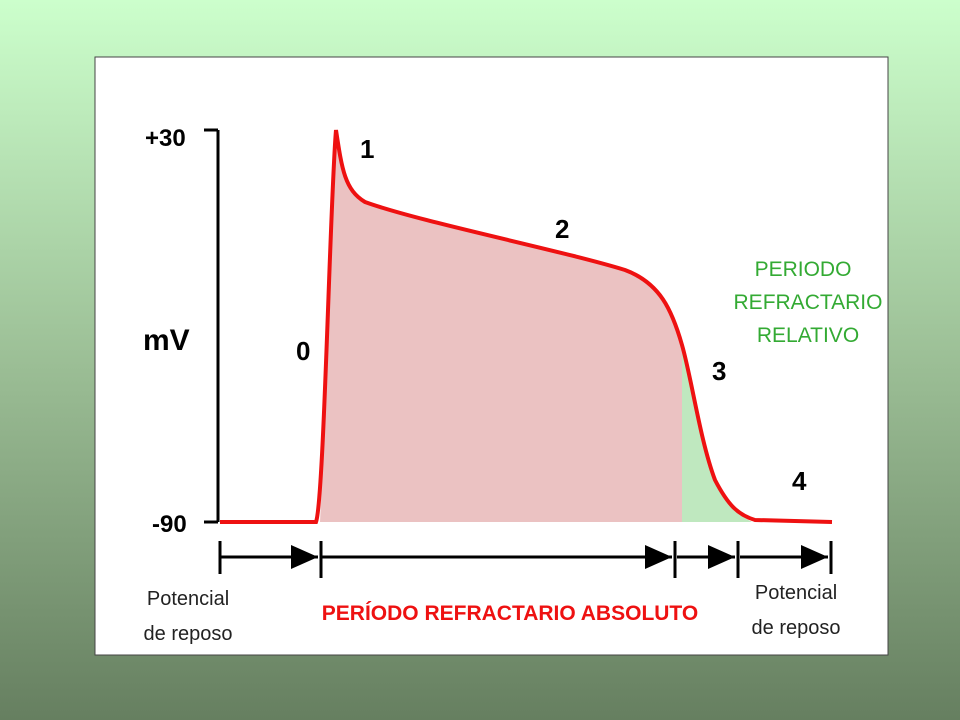 The width and height of the screenshot is (960, 720). Describe the element at coordinates (367, 149) in the screenshot. I see `phase-label: 1` at that location.